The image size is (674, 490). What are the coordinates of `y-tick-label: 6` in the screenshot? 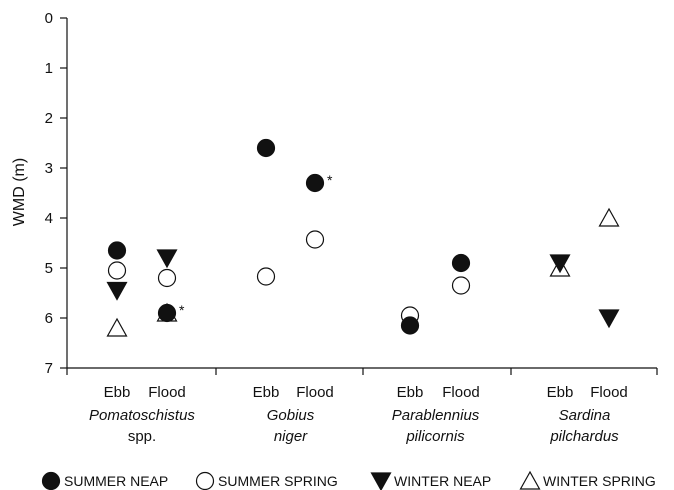 It's located at (49, 318).